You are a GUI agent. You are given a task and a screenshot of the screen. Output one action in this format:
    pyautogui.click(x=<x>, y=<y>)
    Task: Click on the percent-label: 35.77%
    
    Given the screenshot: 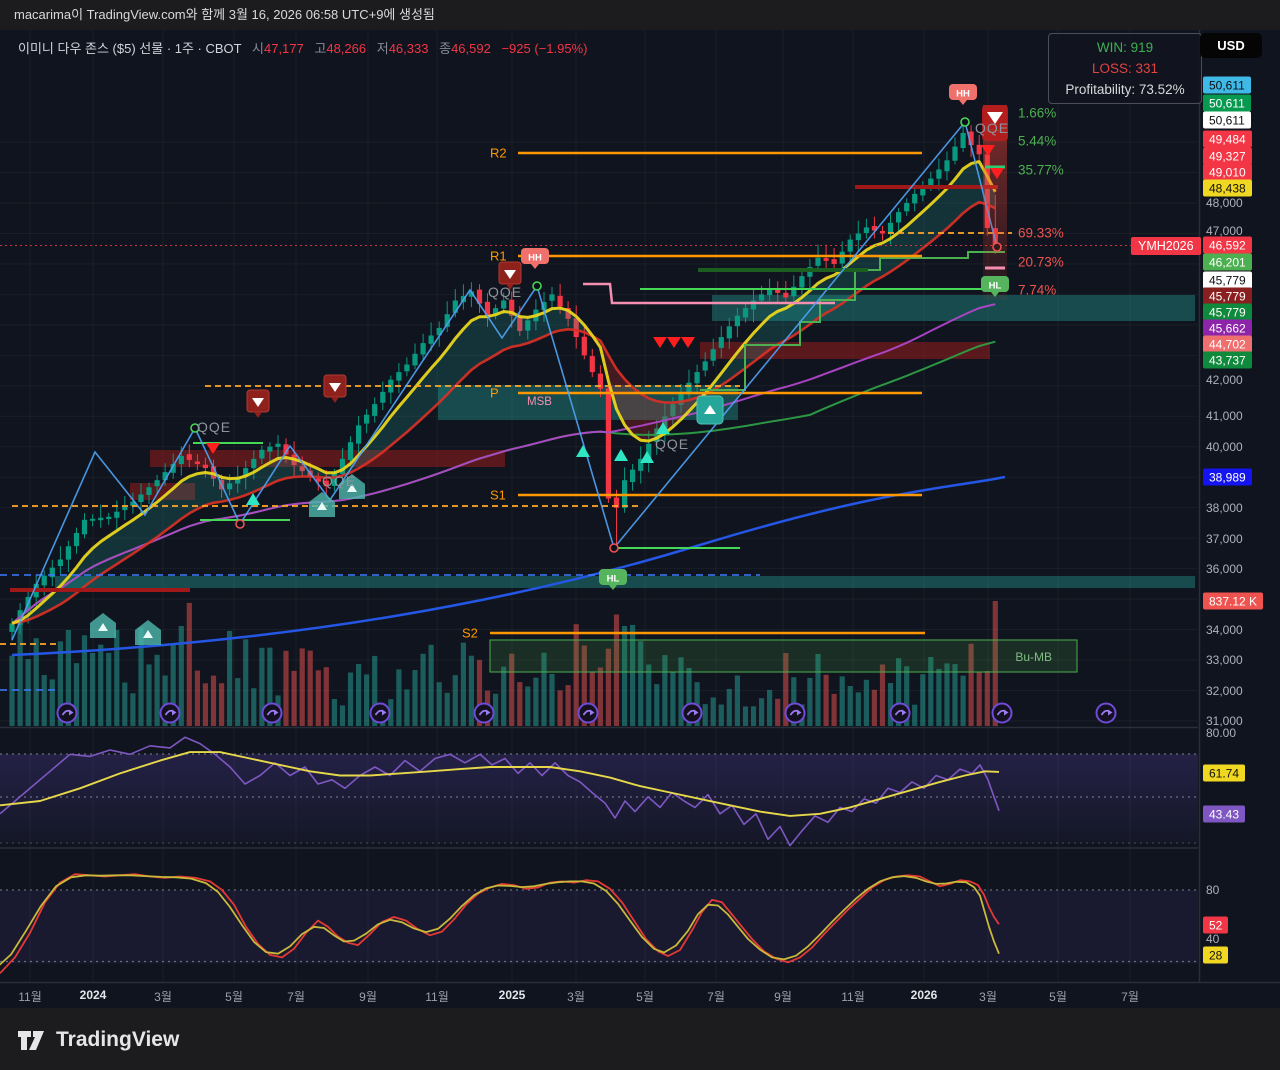 What is the action you would take?
    pyautogui.click(x=1041, y=170)
    